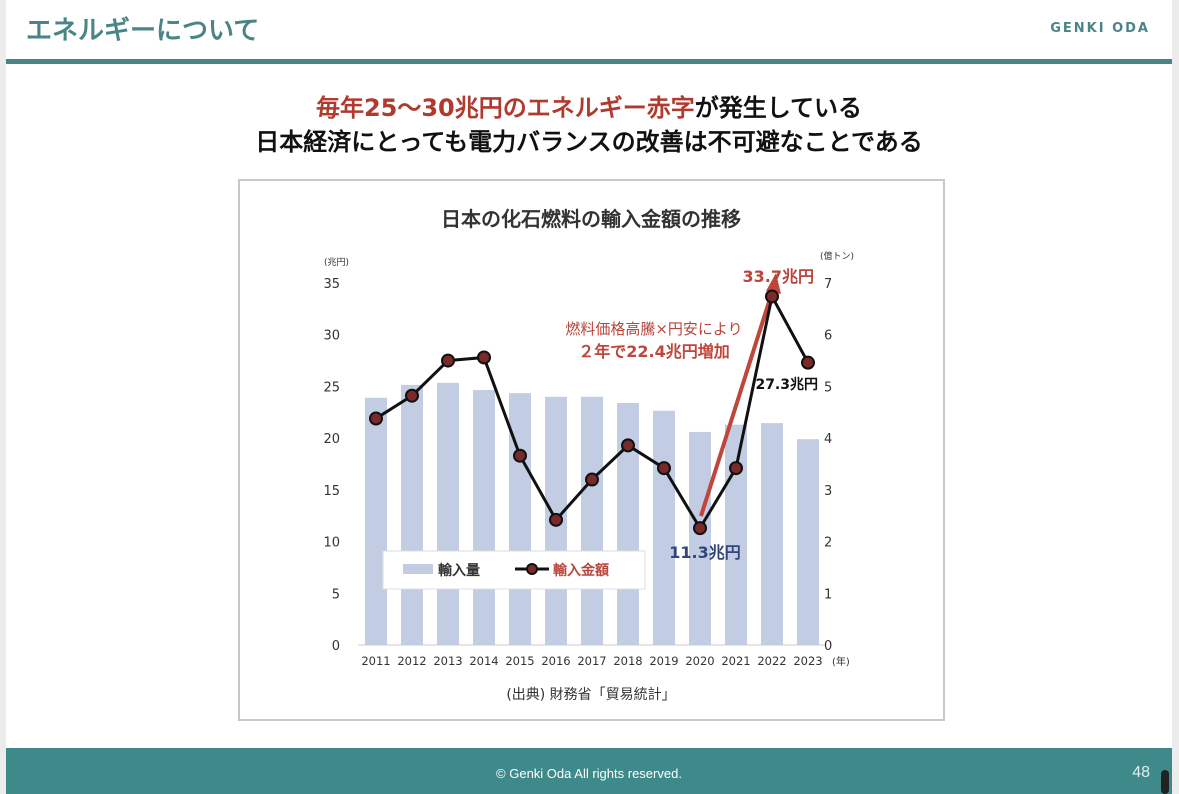 The height and width of the screenshot is (794, 1179). What do you see at coordinates (484, 357) in the screenshot?
I see `point-2014` at bounding box center [484, 357].